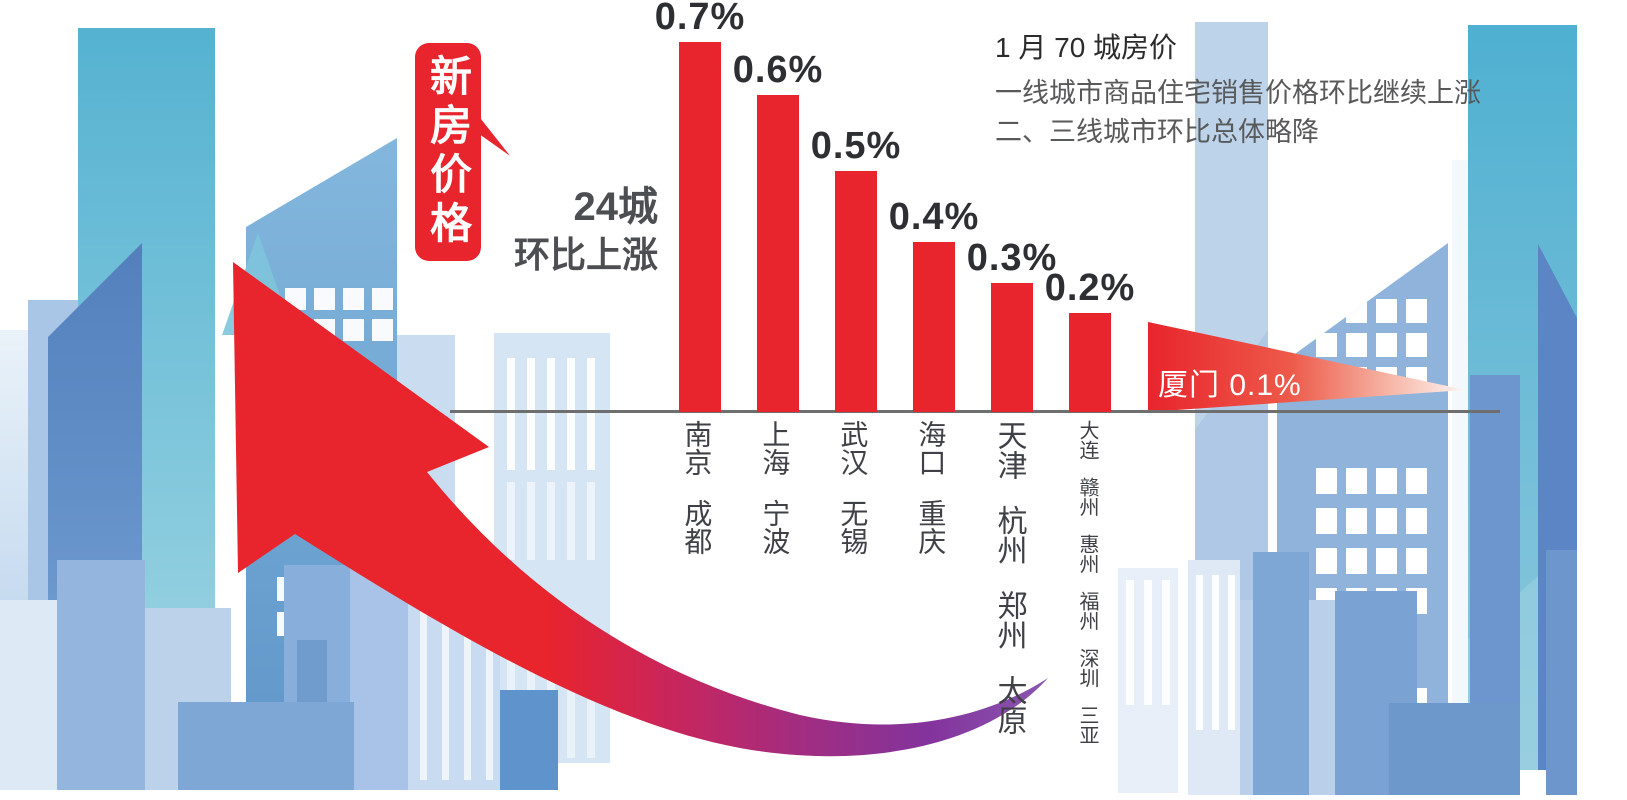  What do you see at coordinates (1230, 385) in the screenshot?
I see `xiamen-wedge-label: 厦门 0.1%` at bounding box center [1230, 385].